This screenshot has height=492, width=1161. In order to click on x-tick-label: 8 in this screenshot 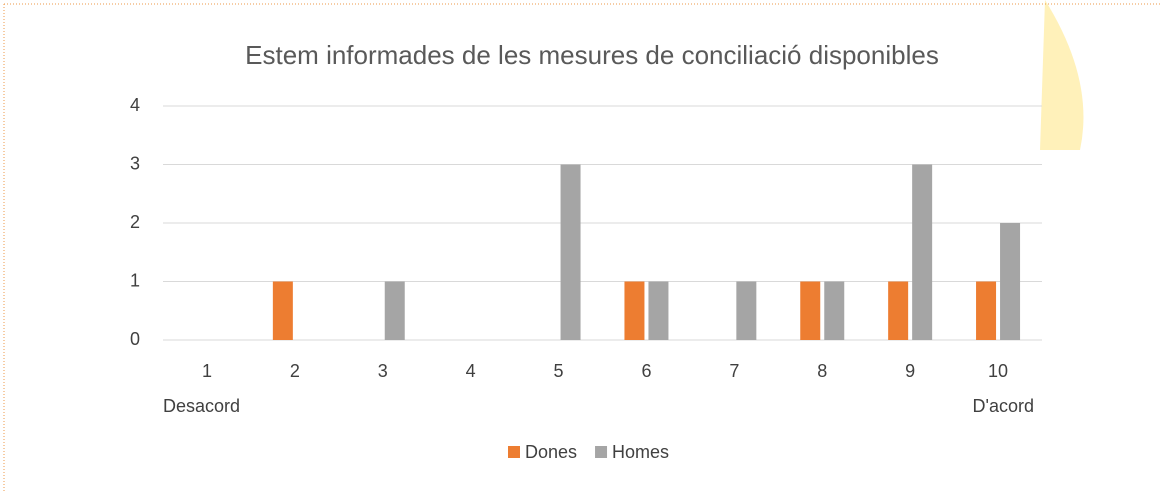, I will do `click(822, 371)`.